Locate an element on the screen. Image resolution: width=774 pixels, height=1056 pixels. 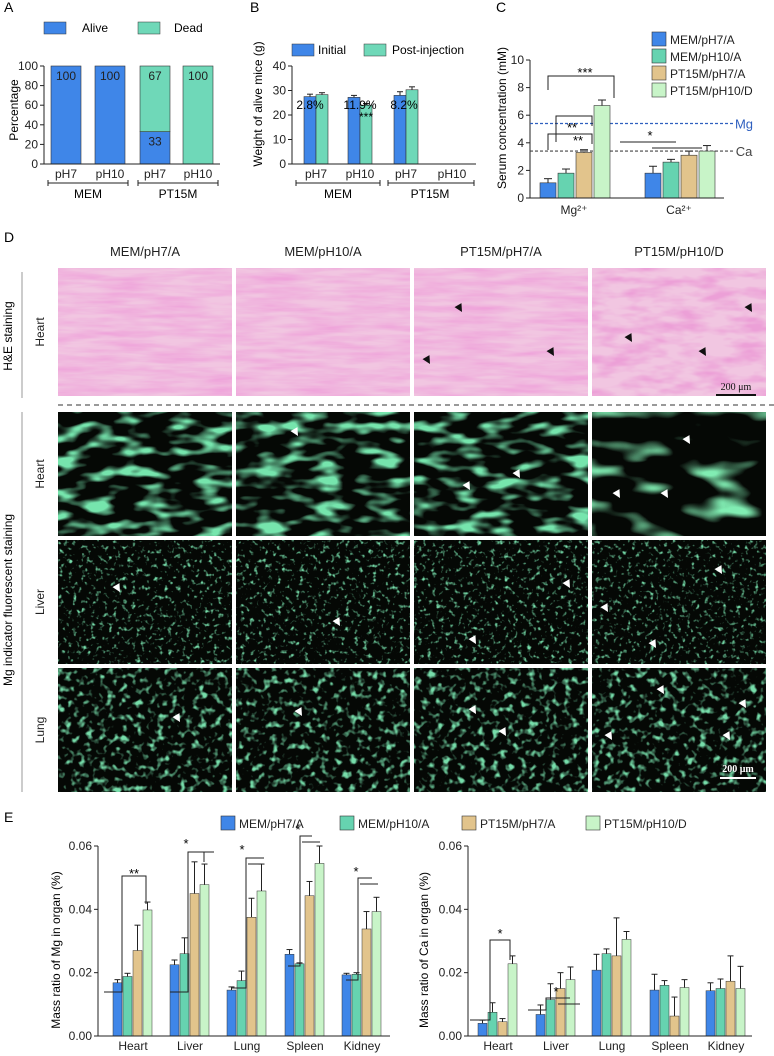
x-tick-label: Liver is located at coordinates (556, 1046).